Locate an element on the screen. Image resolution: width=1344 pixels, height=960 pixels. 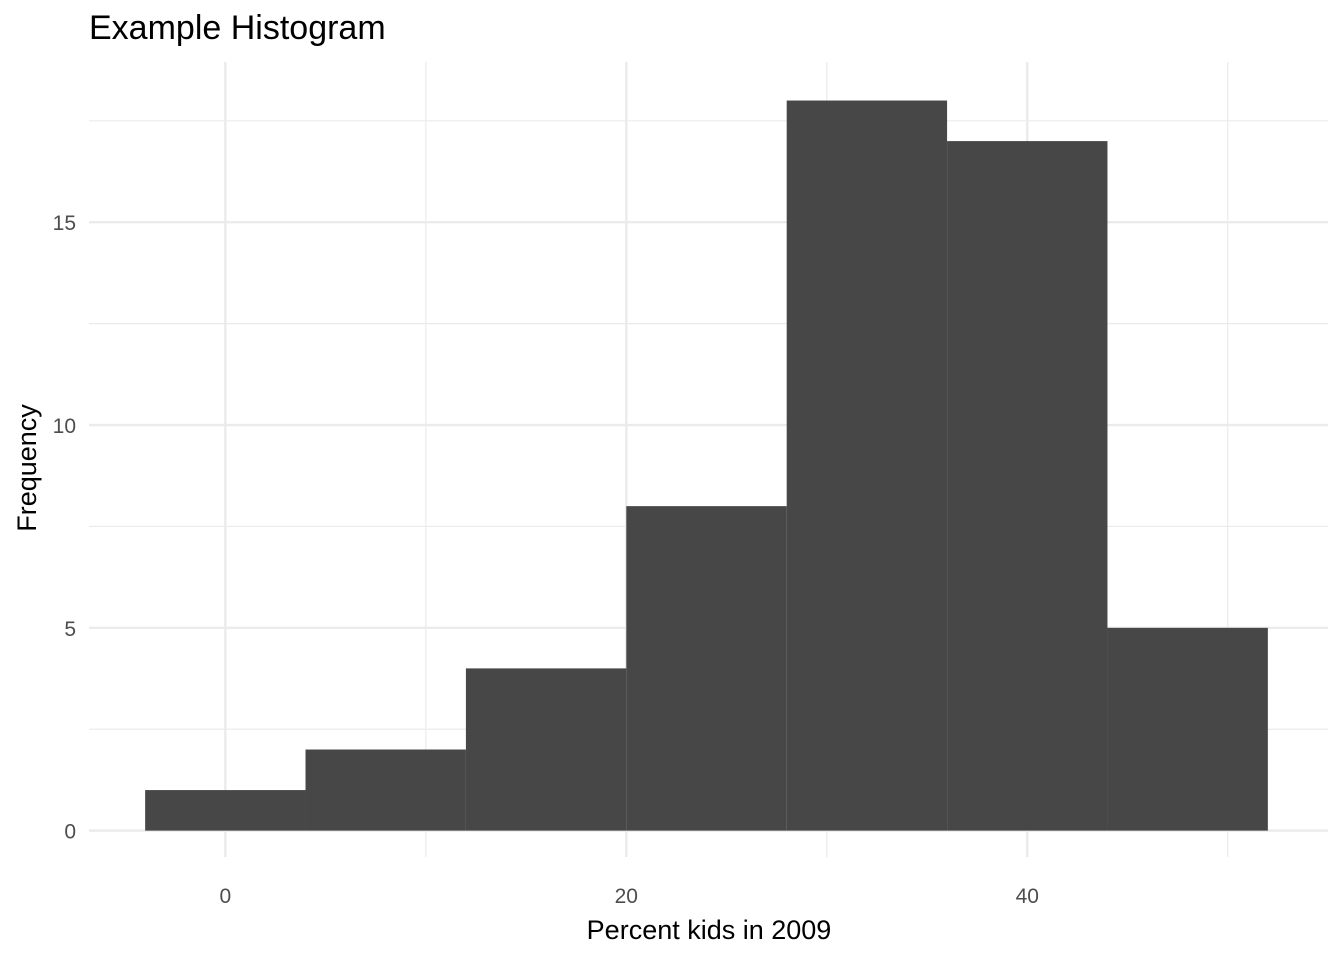
y-tick-label: 10 is located at coordinates (64, 426).